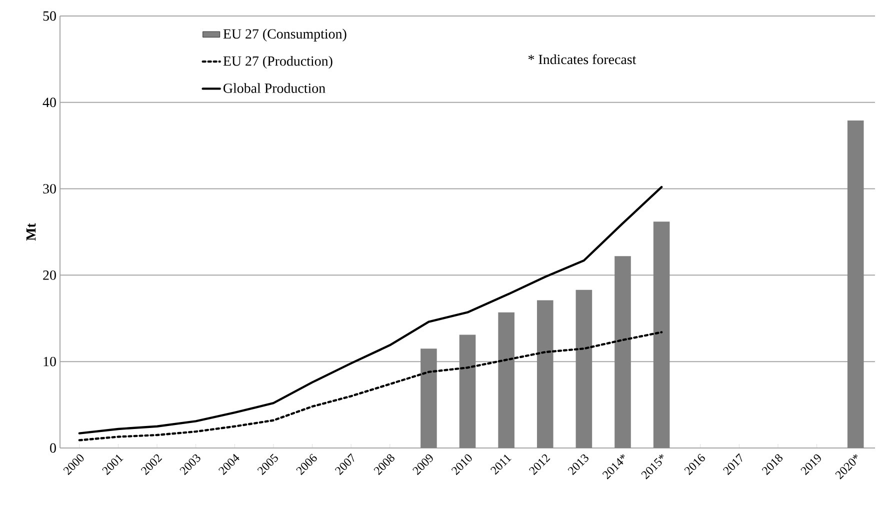 This screenshot has height=506, width=877. Describe the element at coordinates (49, 103) in the screenshot. I see `y-tick-label: 40` at that location.